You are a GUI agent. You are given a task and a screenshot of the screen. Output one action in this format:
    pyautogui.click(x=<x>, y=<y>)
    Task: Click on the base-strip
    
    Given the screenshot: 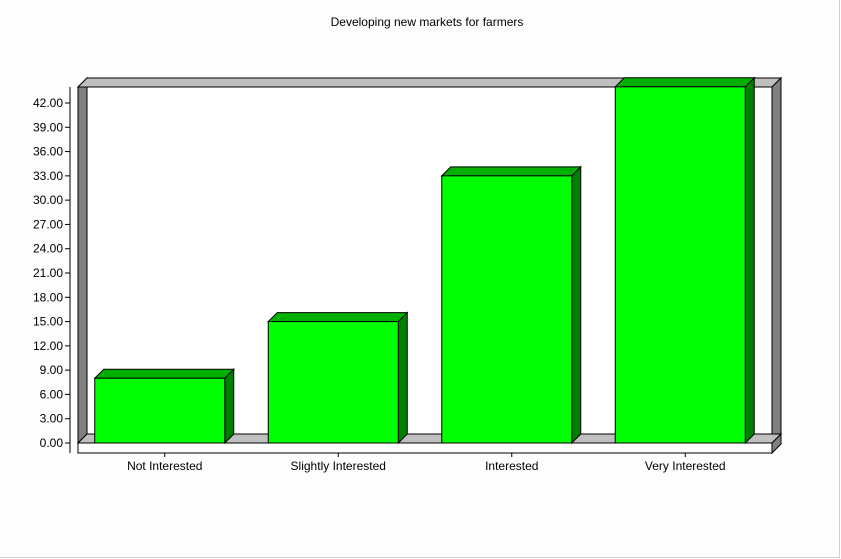 What is the action you would take?
    pyautogui.click(x=425, y=448)
    